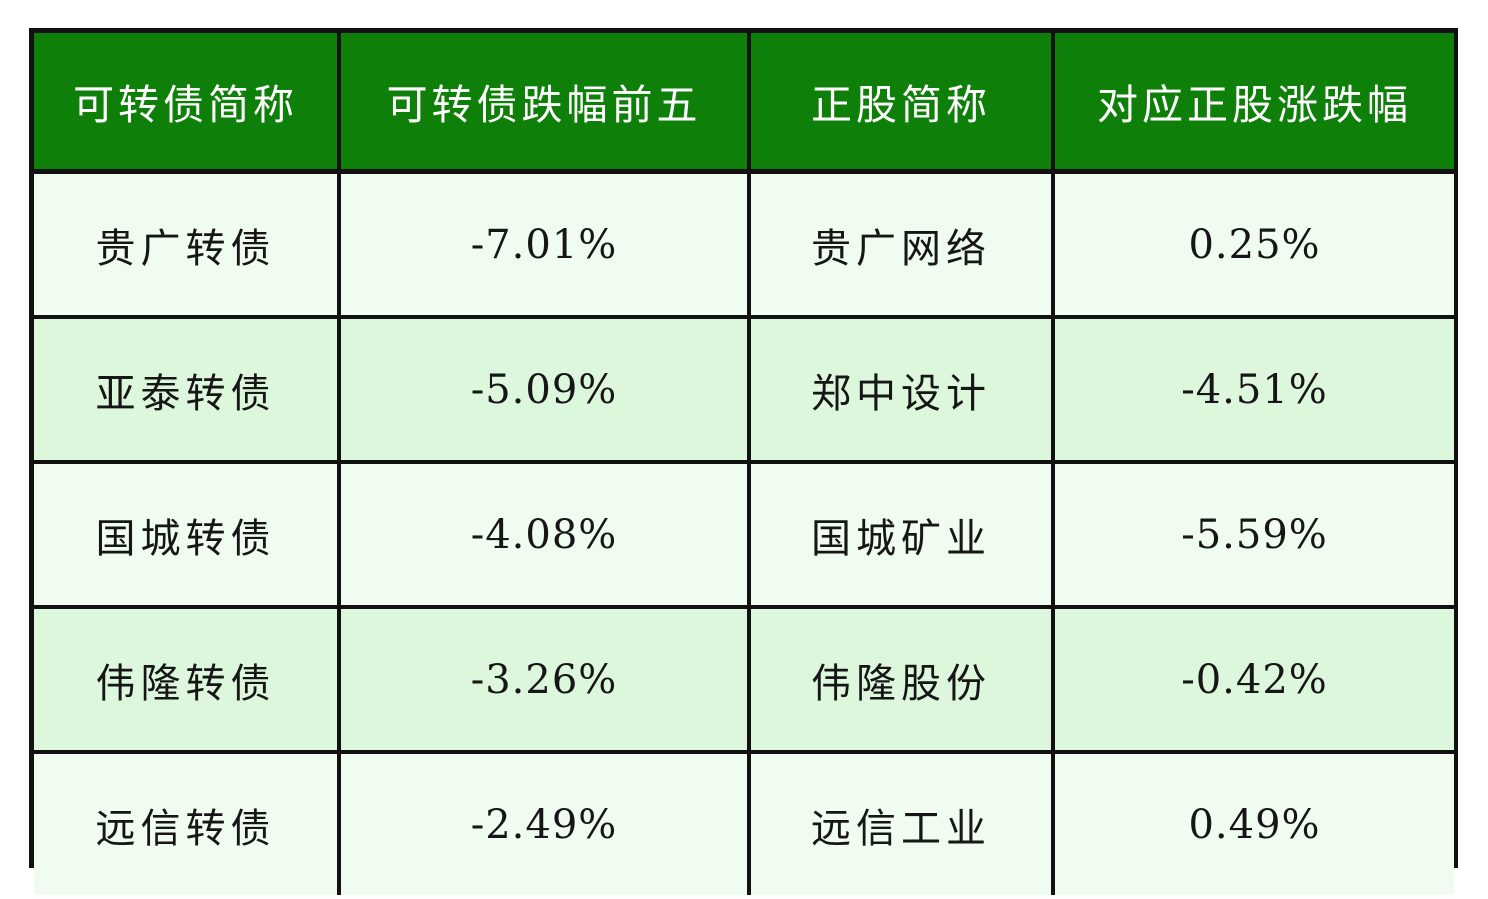  I want to click on cell-stock-change: 0.25%, so click(1253, 245).